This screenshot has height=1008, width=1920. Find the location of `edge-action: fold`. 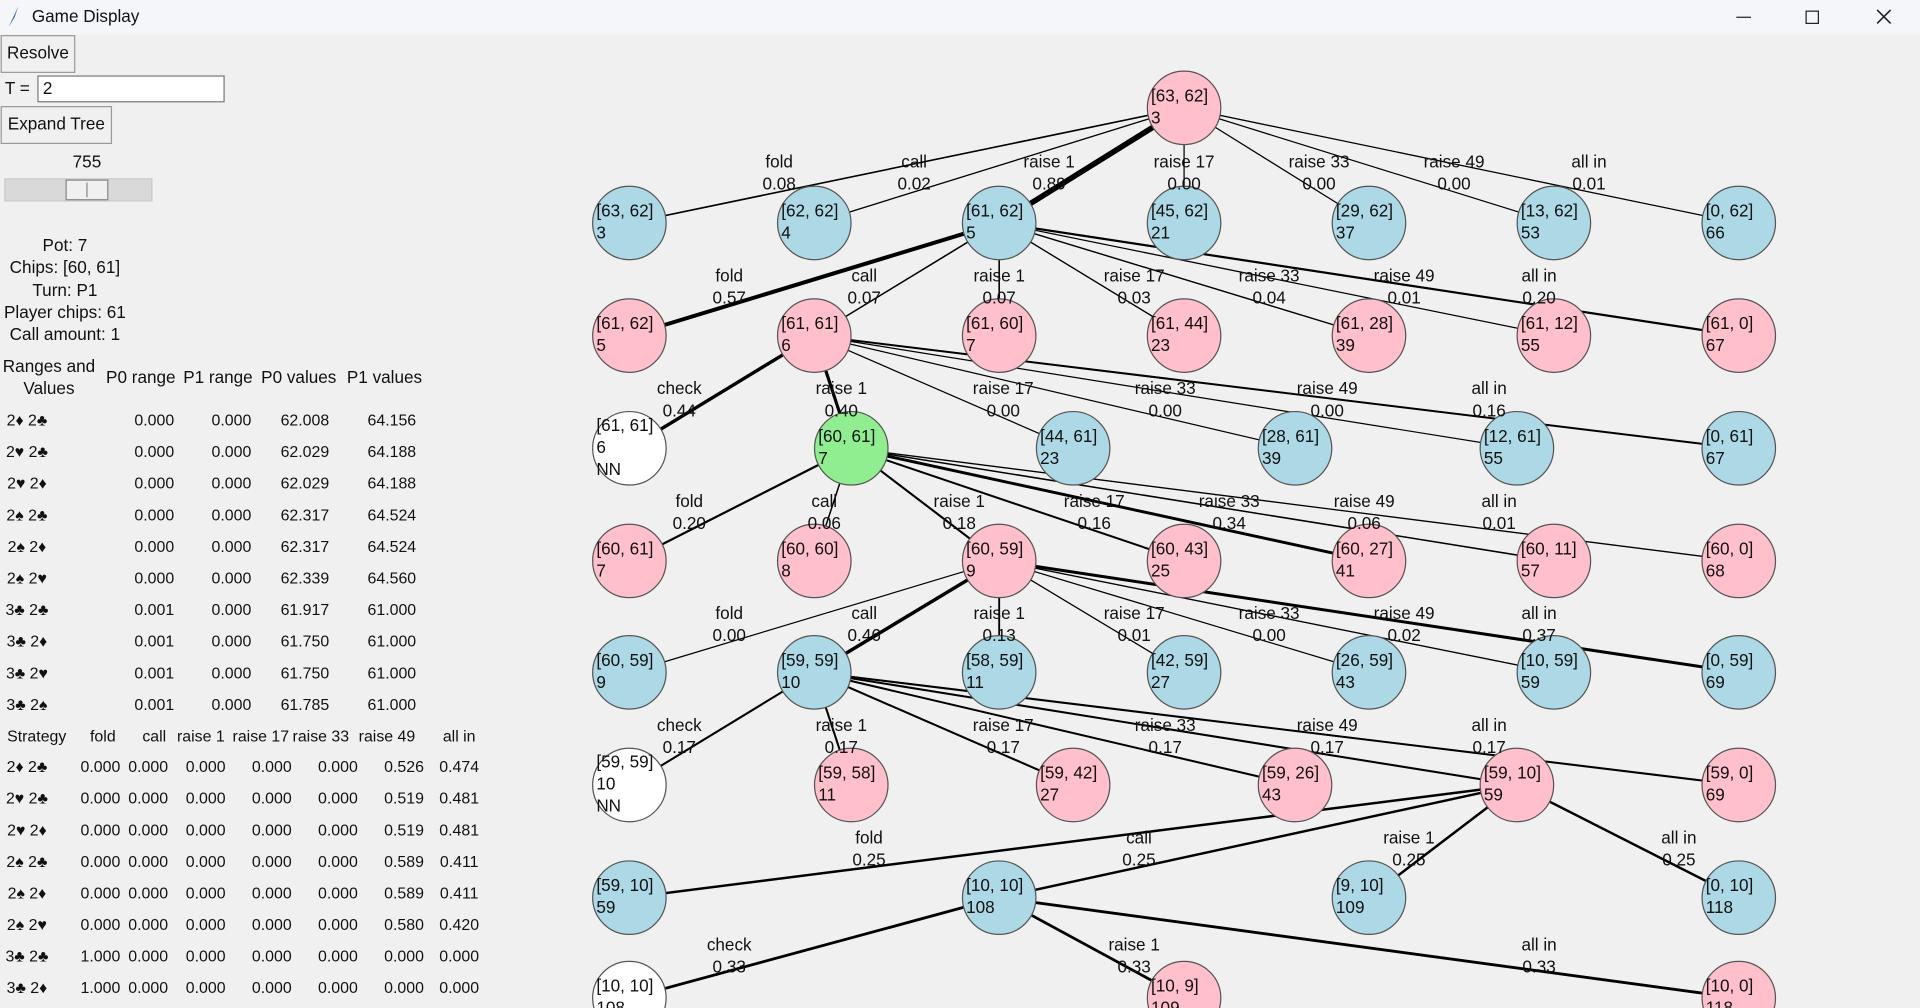

edge-action: fold is located at coordinates (729, 276).